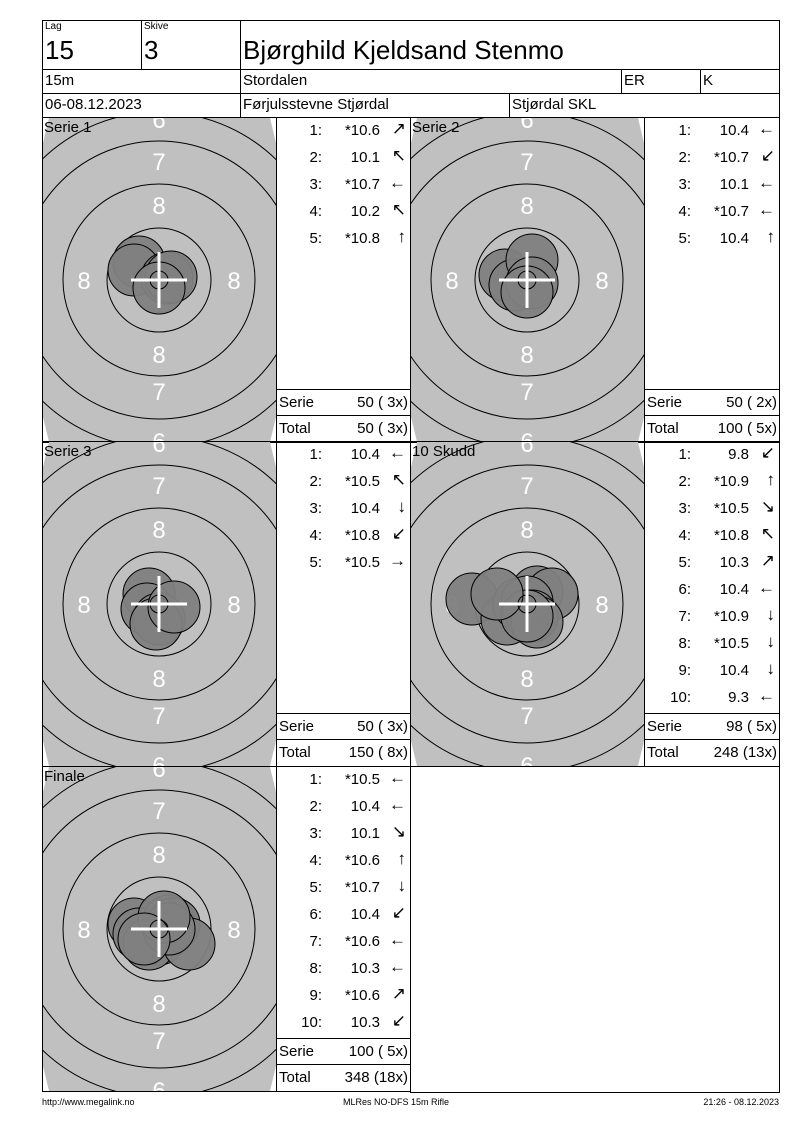 The image size is (800, 1130). What do you see at coordinates (402, 885) in the screenshot?
I see `direction-arrow-icon: ↓` at bounding box center [402, 885].